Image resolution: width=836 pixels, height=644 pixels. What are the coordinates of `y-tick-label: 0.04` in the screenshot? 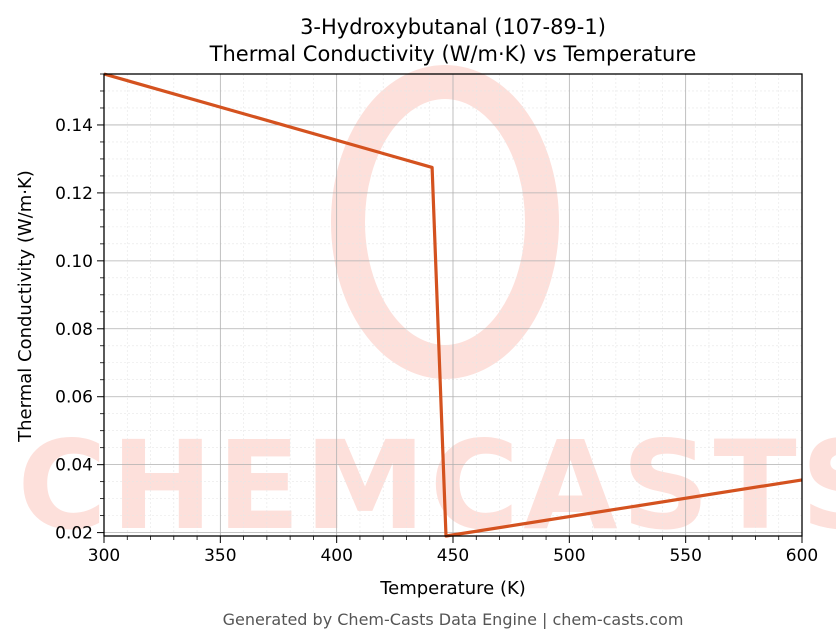 It's located at (74, 466).